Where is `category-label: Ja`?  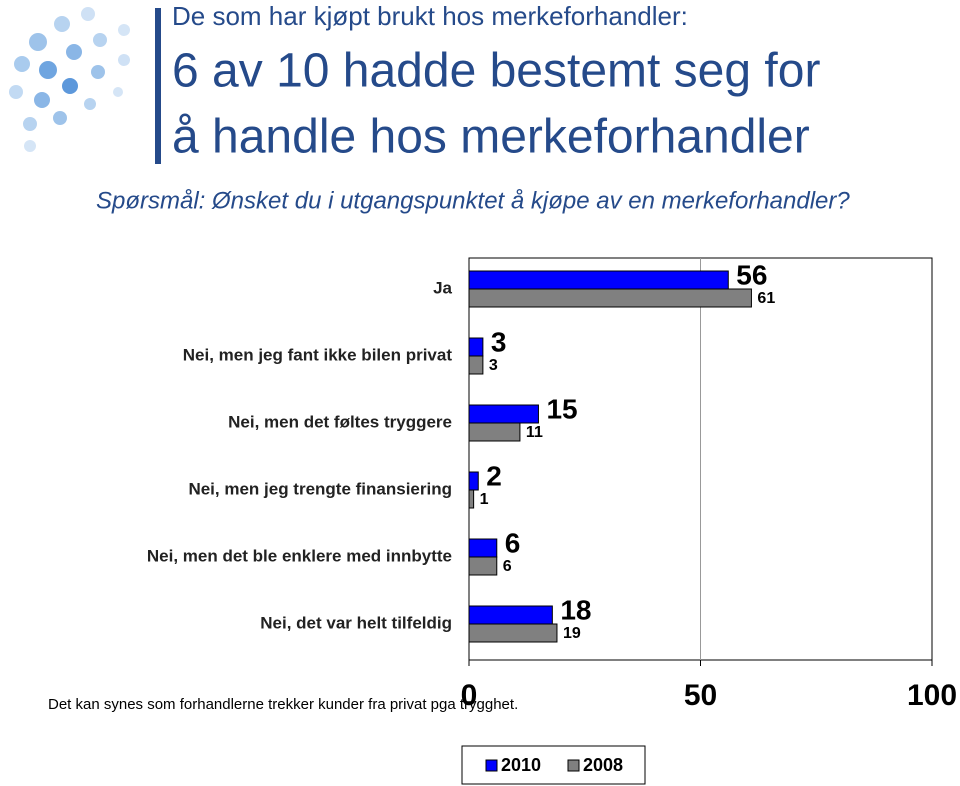
category-label: Ja is located at coordinates (442, 287).